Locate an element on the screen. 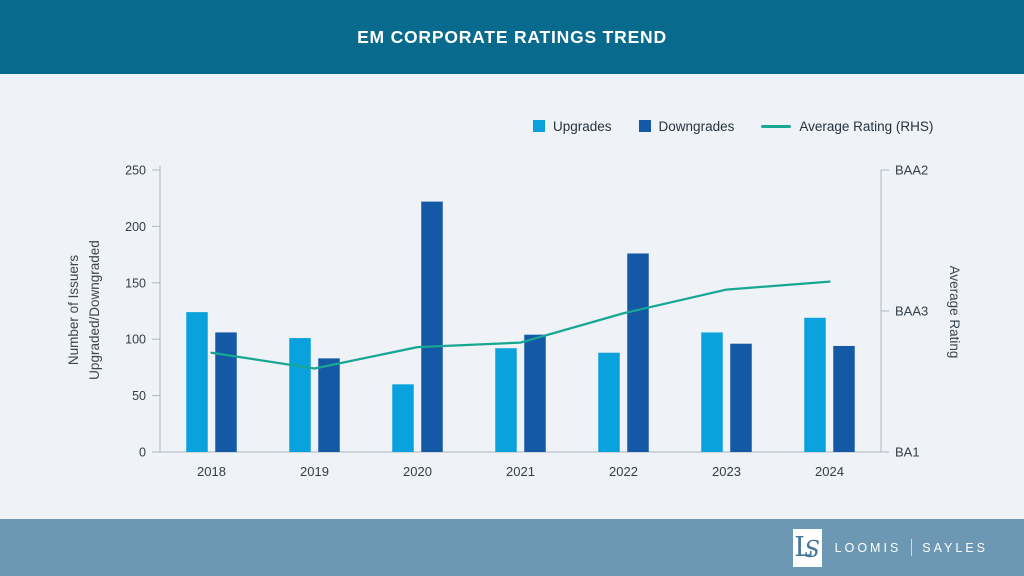 The width and height of the screenshot is (1024, 576). legend-label-average-rating: Average Rating (RHS) is located at coordinates (866, 126).